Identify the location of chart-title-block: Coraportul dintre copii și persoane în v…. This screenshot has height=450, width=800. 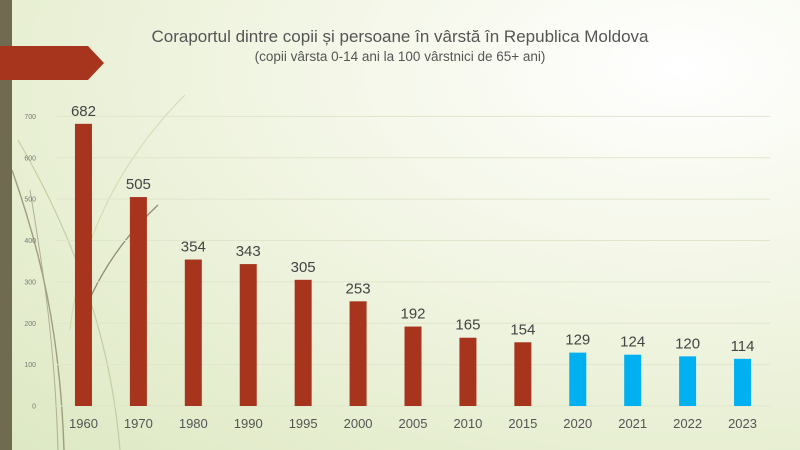
(400, 46).